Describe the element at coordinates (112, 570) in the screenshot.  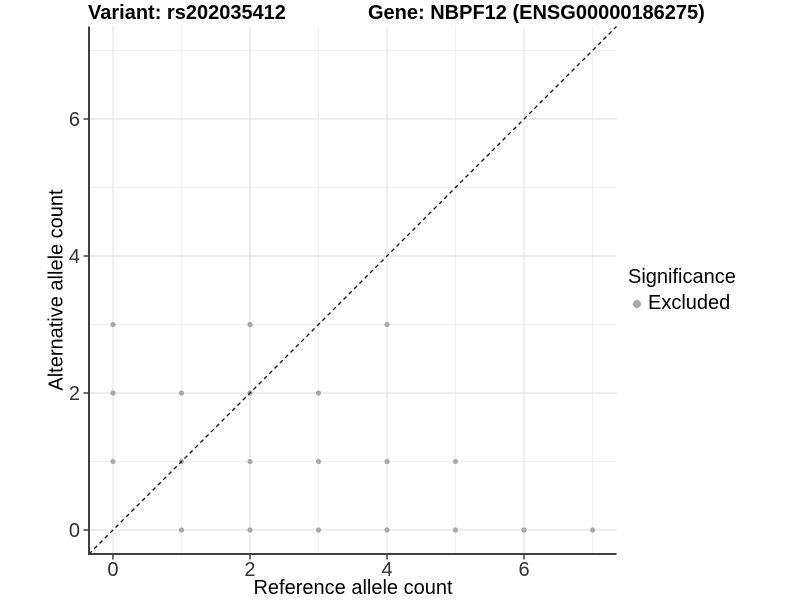
I see `x-tick-label: 0` at that location.